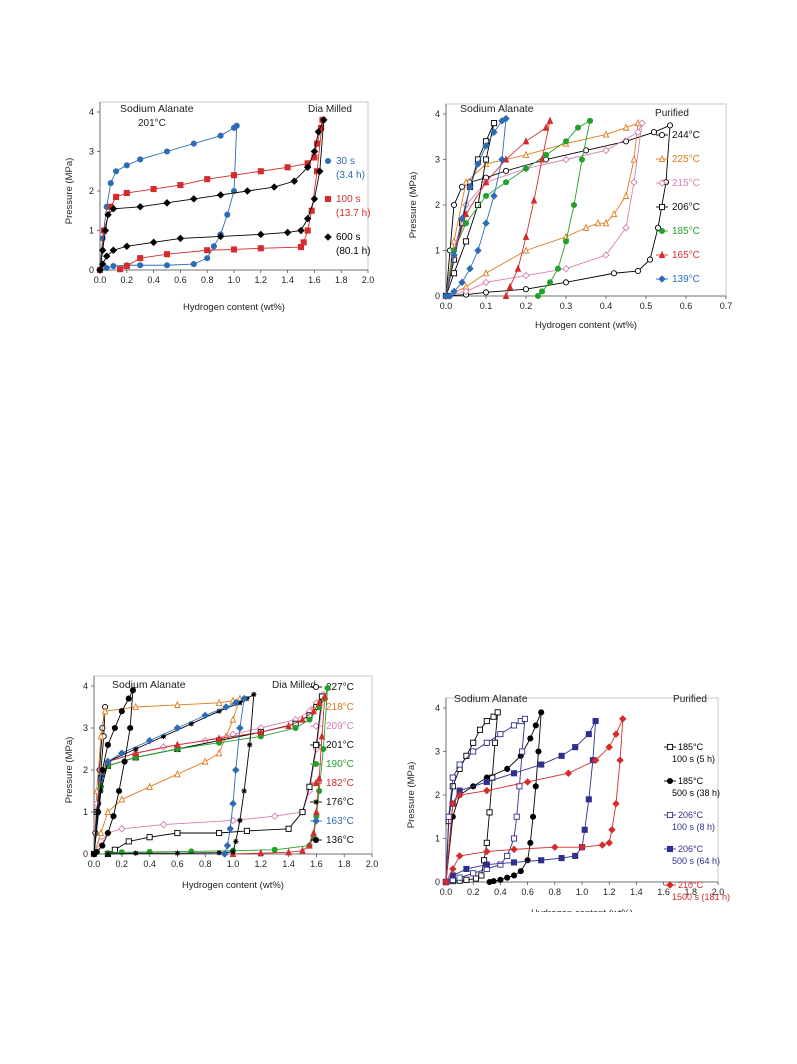  Describe the element at coordinates (205, 864) in the screenshot. I see `x-tick-label: 0.8` at that location.